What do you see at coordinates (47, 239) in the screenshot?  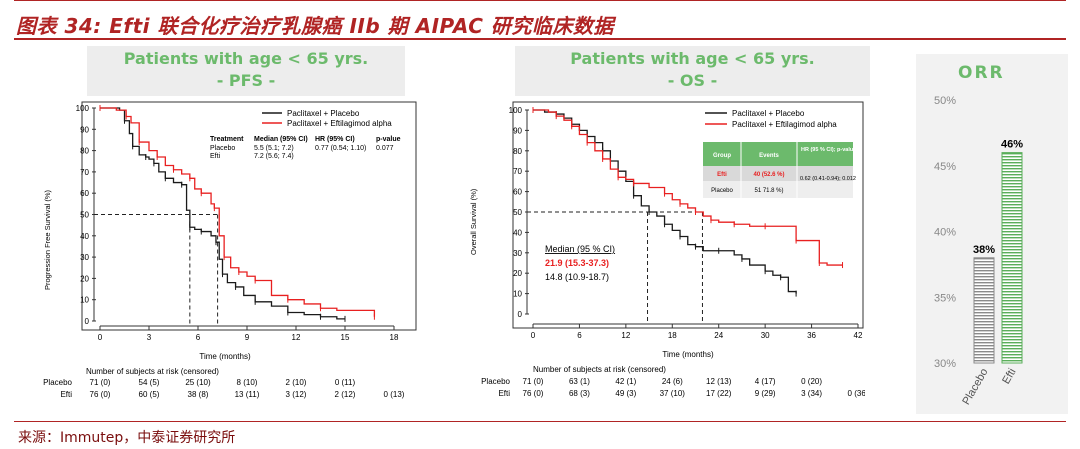 I see `pfs-ylabel: Progression Free Survival (%)` at bounding box center [47, 239].